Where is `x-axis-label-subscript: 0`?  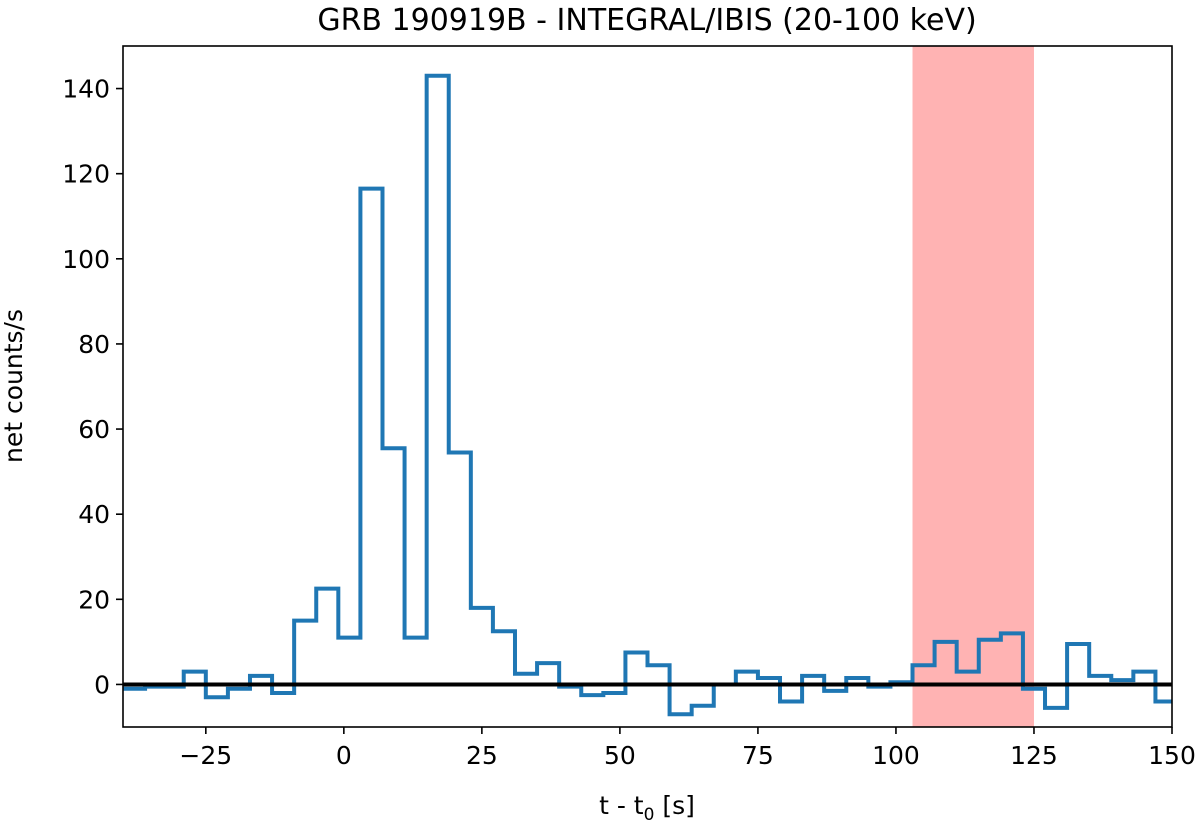 x-axis-label-subscript: 0 is located at coordinates (649, 813).